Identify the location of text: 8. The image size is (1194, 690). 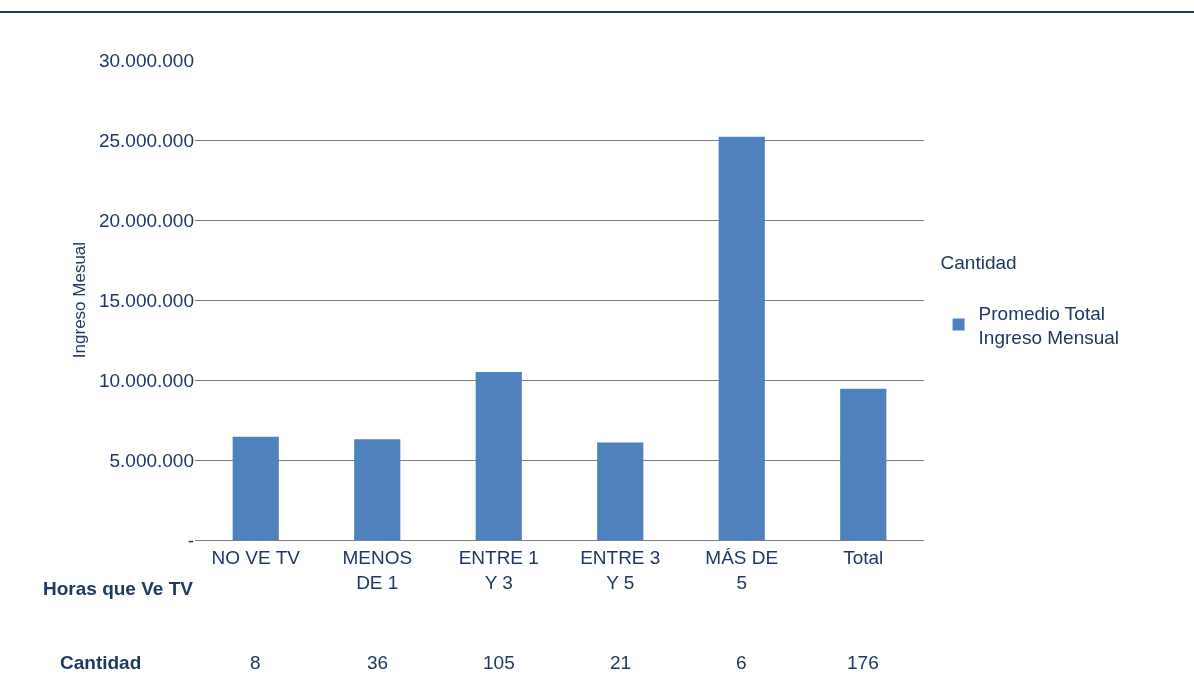
(255, 662).